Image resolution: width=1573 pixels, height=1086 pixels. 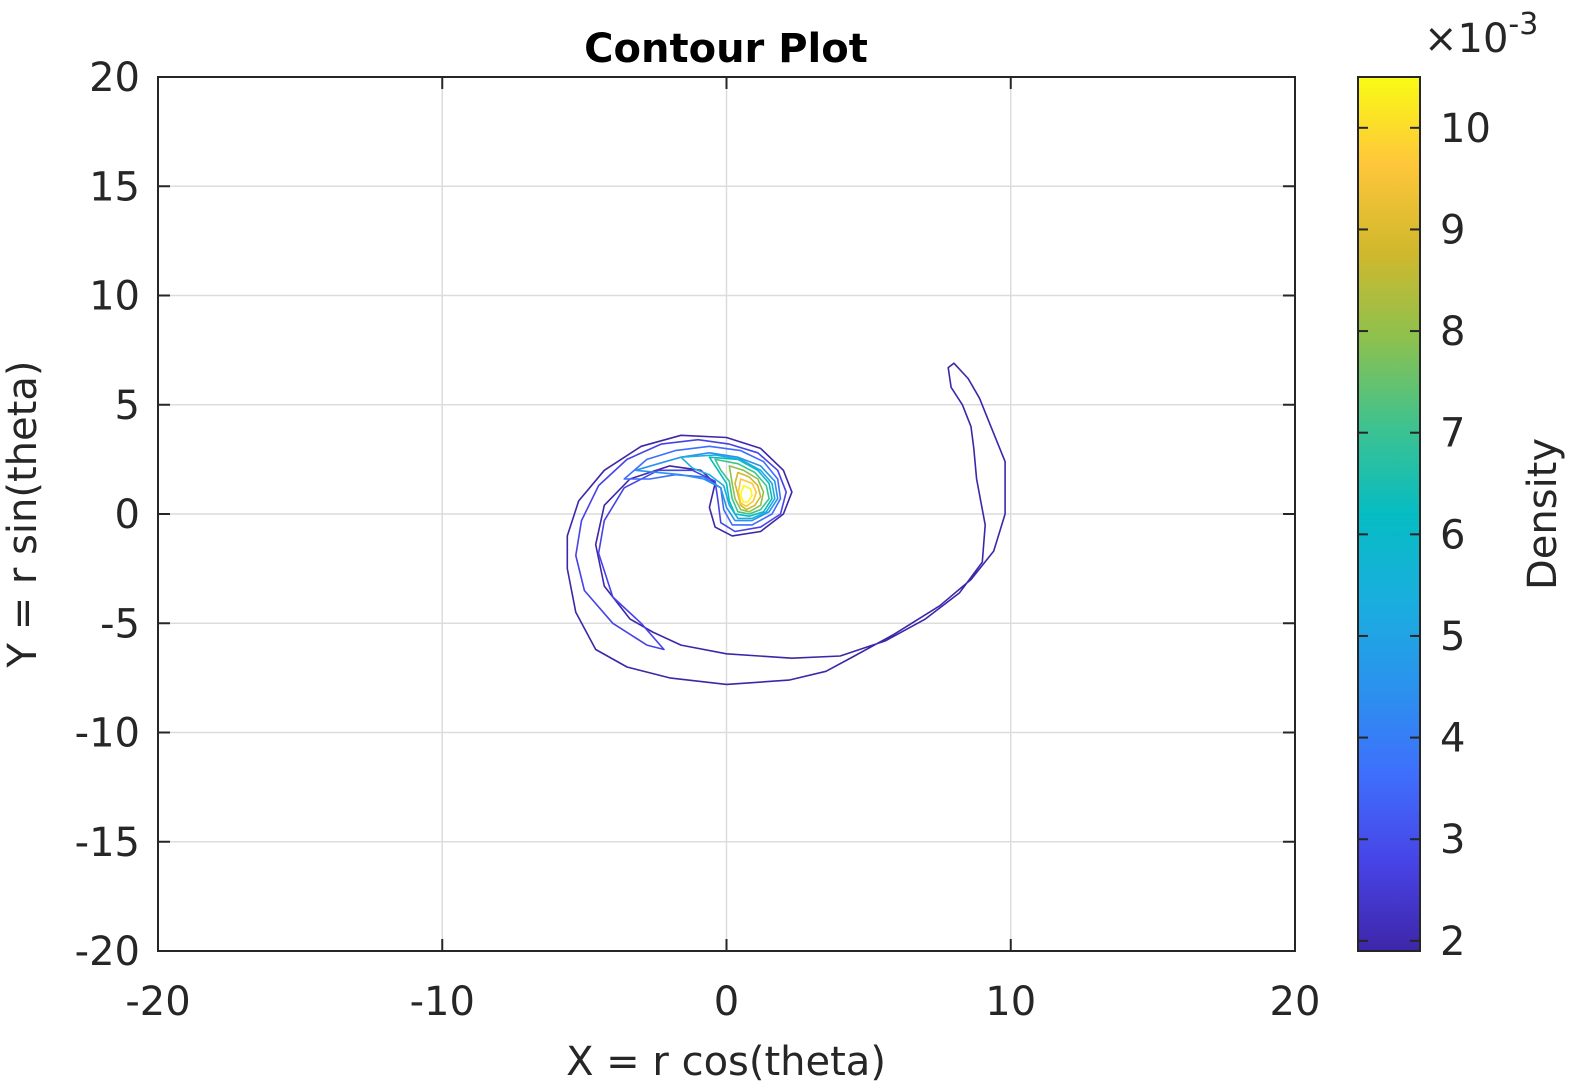 I want to click on y-tick-label: -15, so click(x=107, y=843).